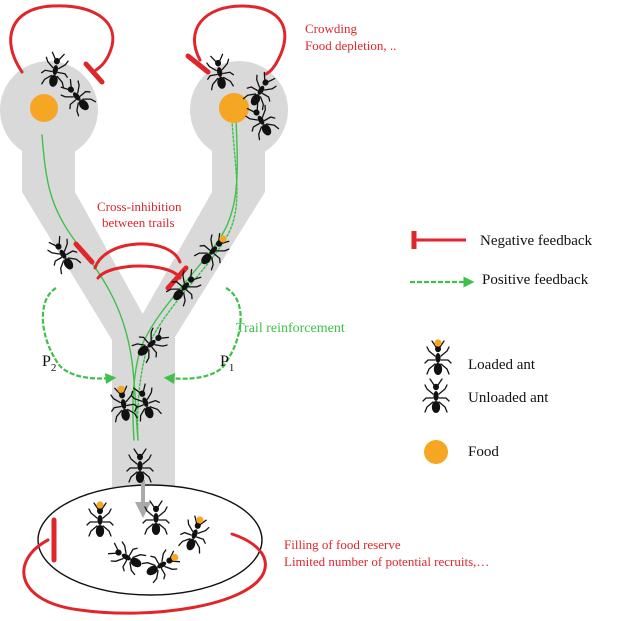  What do you see at coordinates (84, 253) in the screenshot?
I see `inhibitor-cross-left` at bounding box center [84, 253].